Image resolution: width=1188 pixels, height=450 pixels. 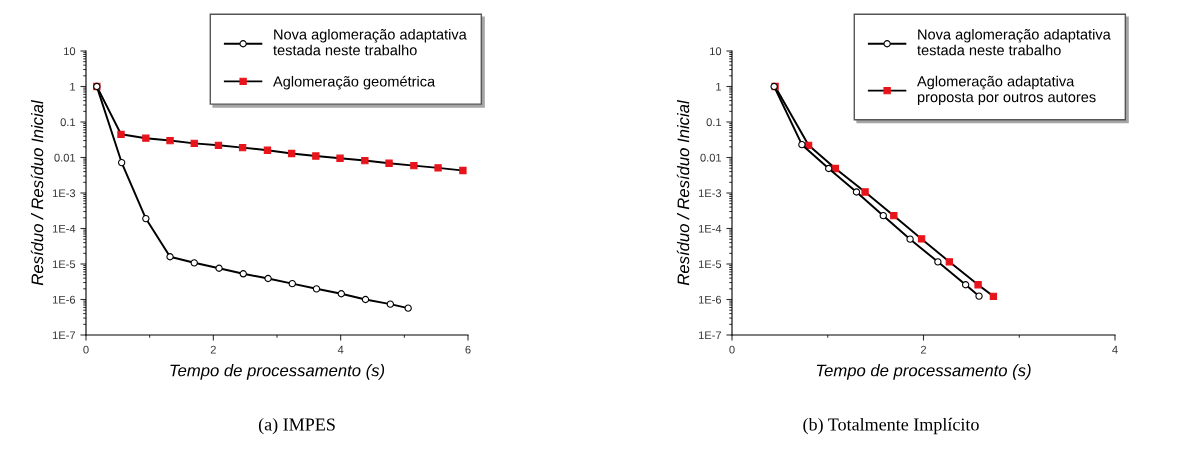 What do you see at coordinates (1006, 90) in the screenshot?
I see `legend-label: Aglomeração adaptativa proposta por outros autores` at bounding box center [1006, 90].